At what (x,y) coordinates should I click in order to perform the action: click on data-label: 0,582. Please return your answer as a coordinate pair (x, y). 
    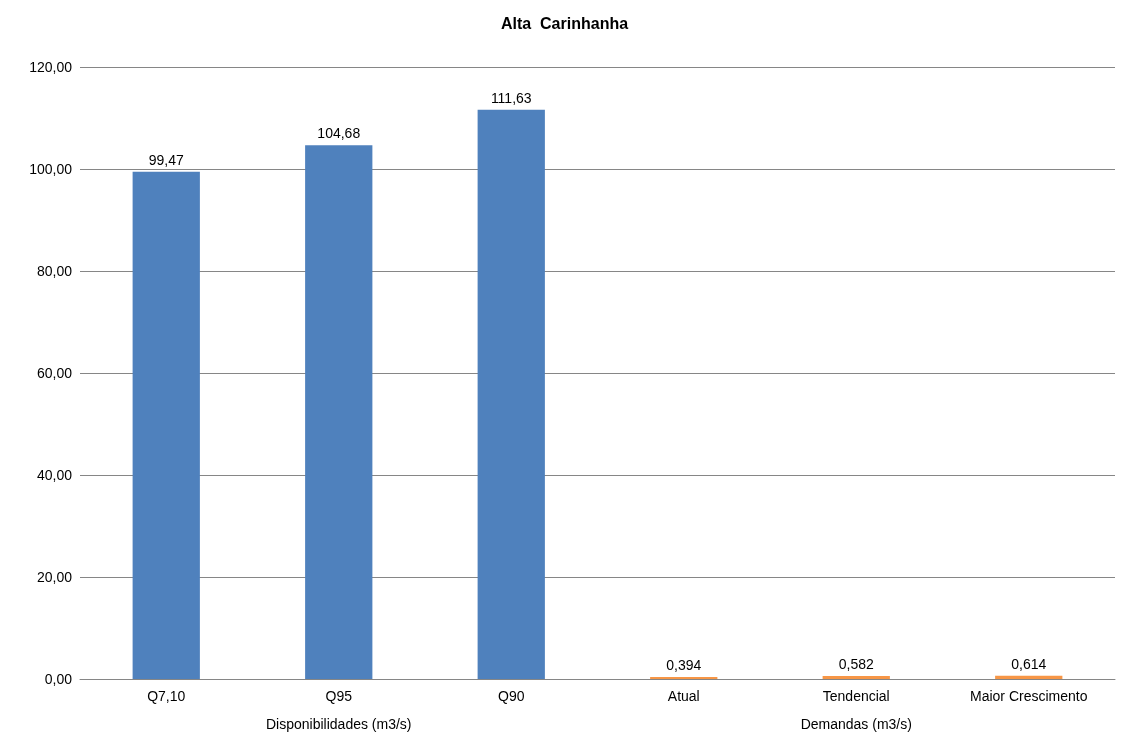
    Looking at the image, I should click on (856, 664).